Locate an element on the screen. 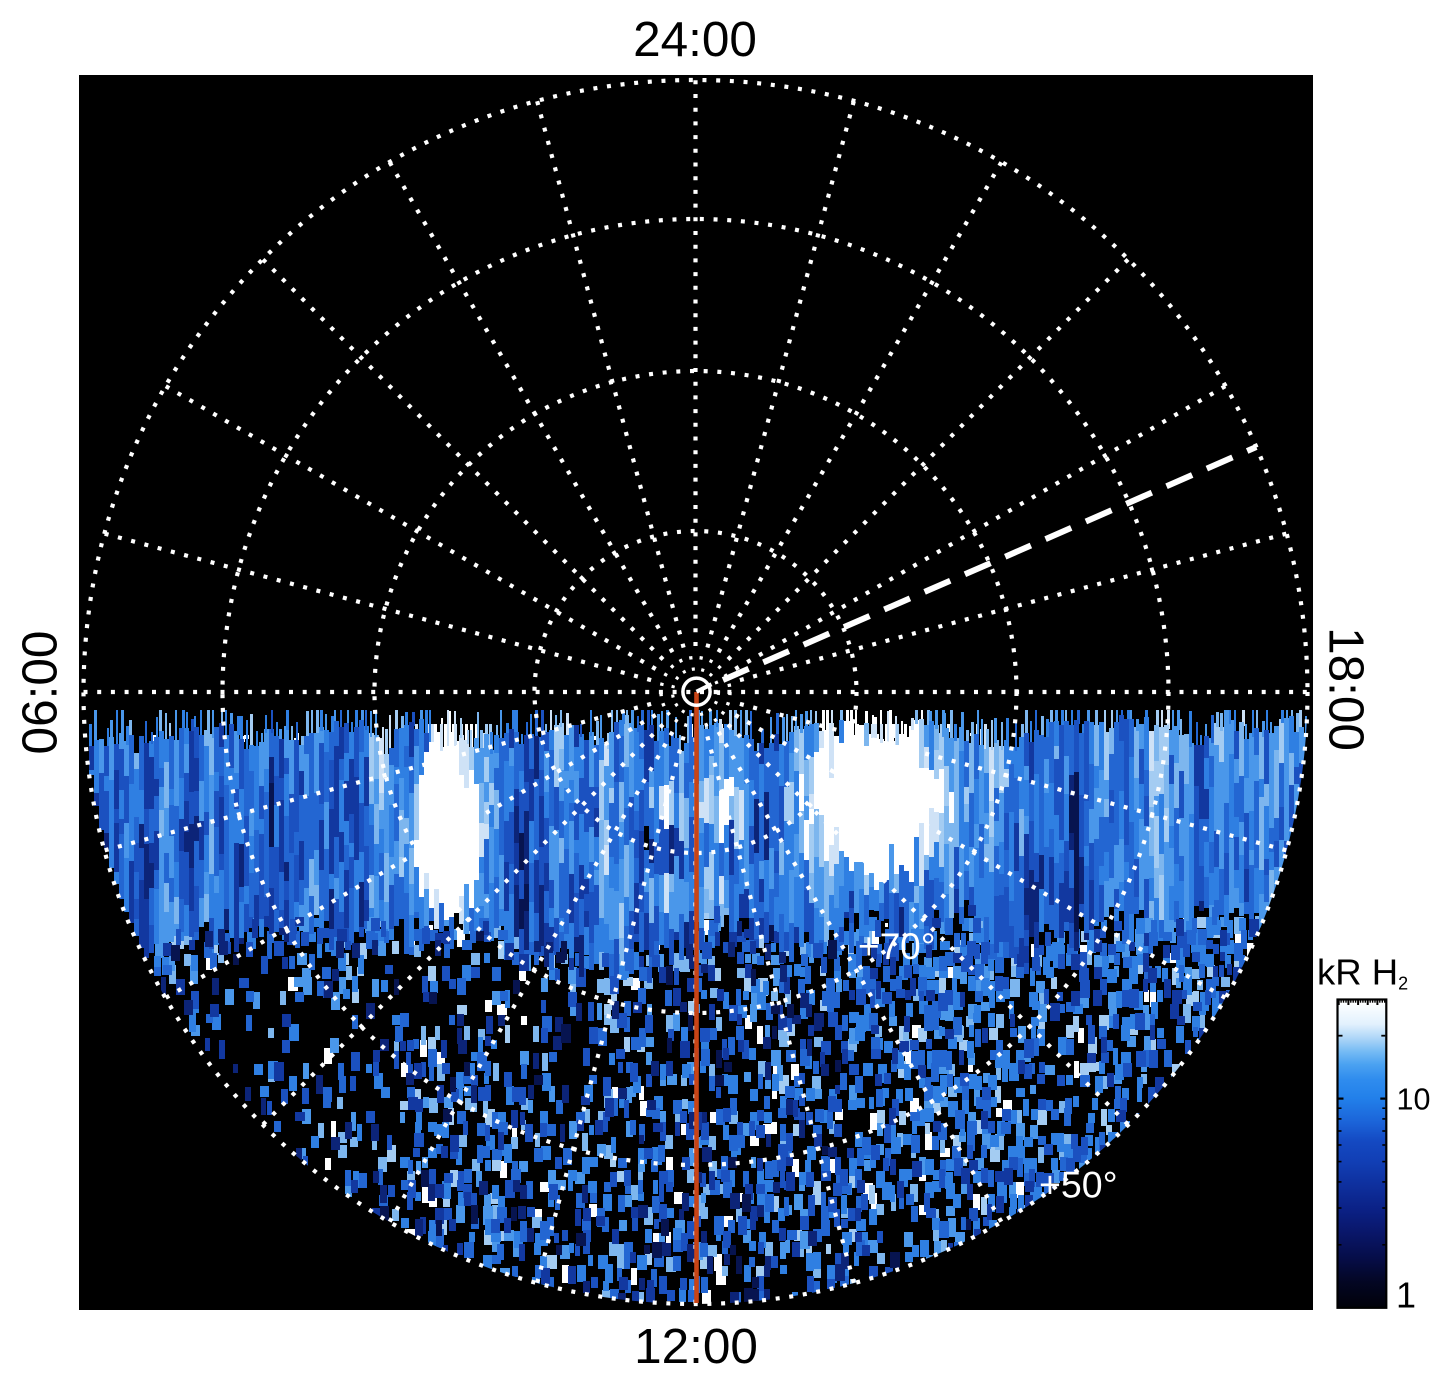 The image size is (1447, 1384). svg-text: 12:00 is located at coordinates (696, 1346).